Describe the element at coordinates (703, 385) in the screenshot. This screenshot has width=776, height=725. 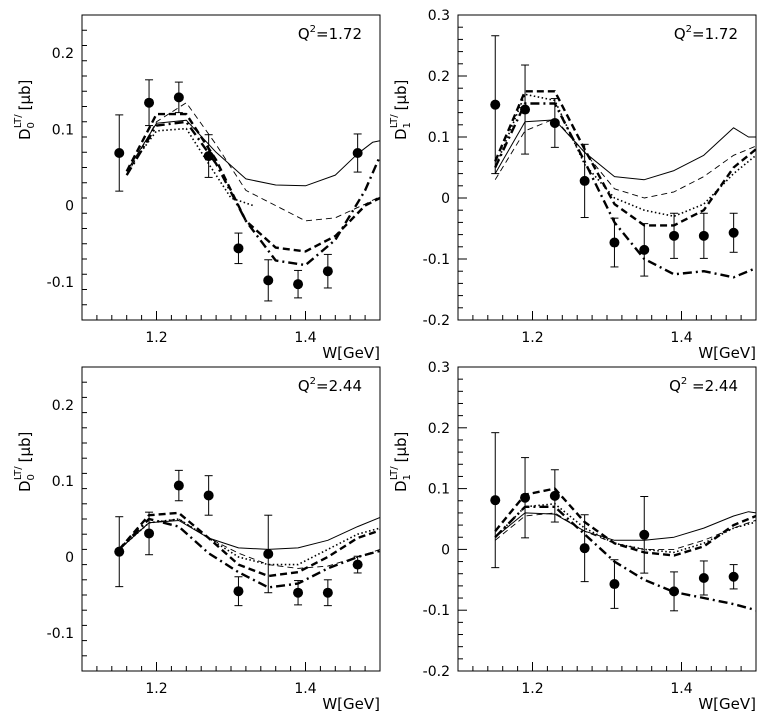
I see `q2-annotation: Q2 =2.44` at that location.